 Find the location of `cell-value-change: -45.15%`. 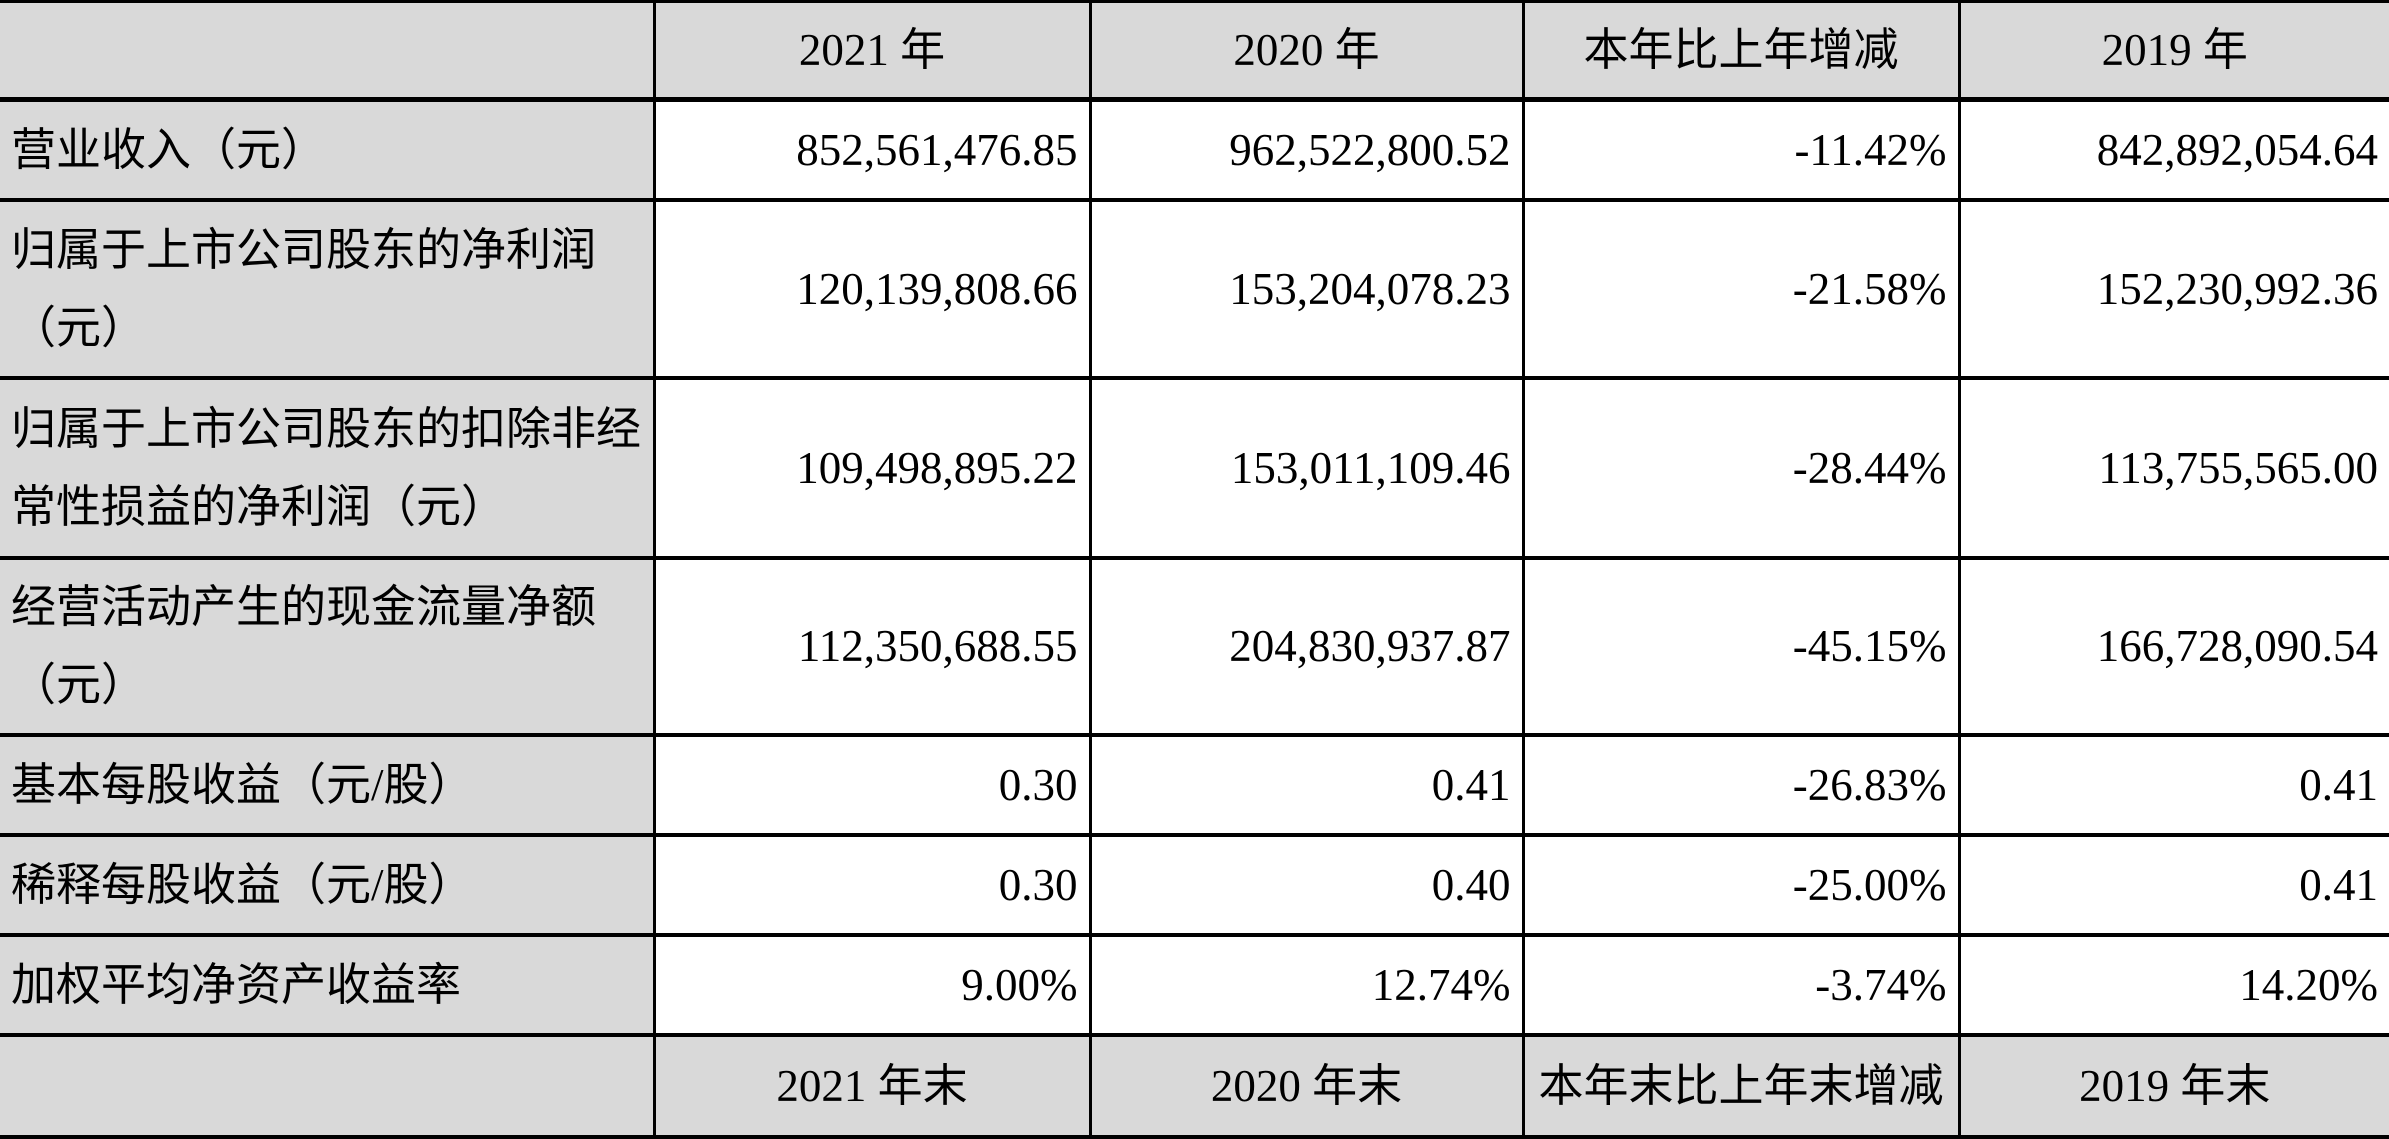

cell-value-change: -45.15% is located at coordinates (1740, 647).